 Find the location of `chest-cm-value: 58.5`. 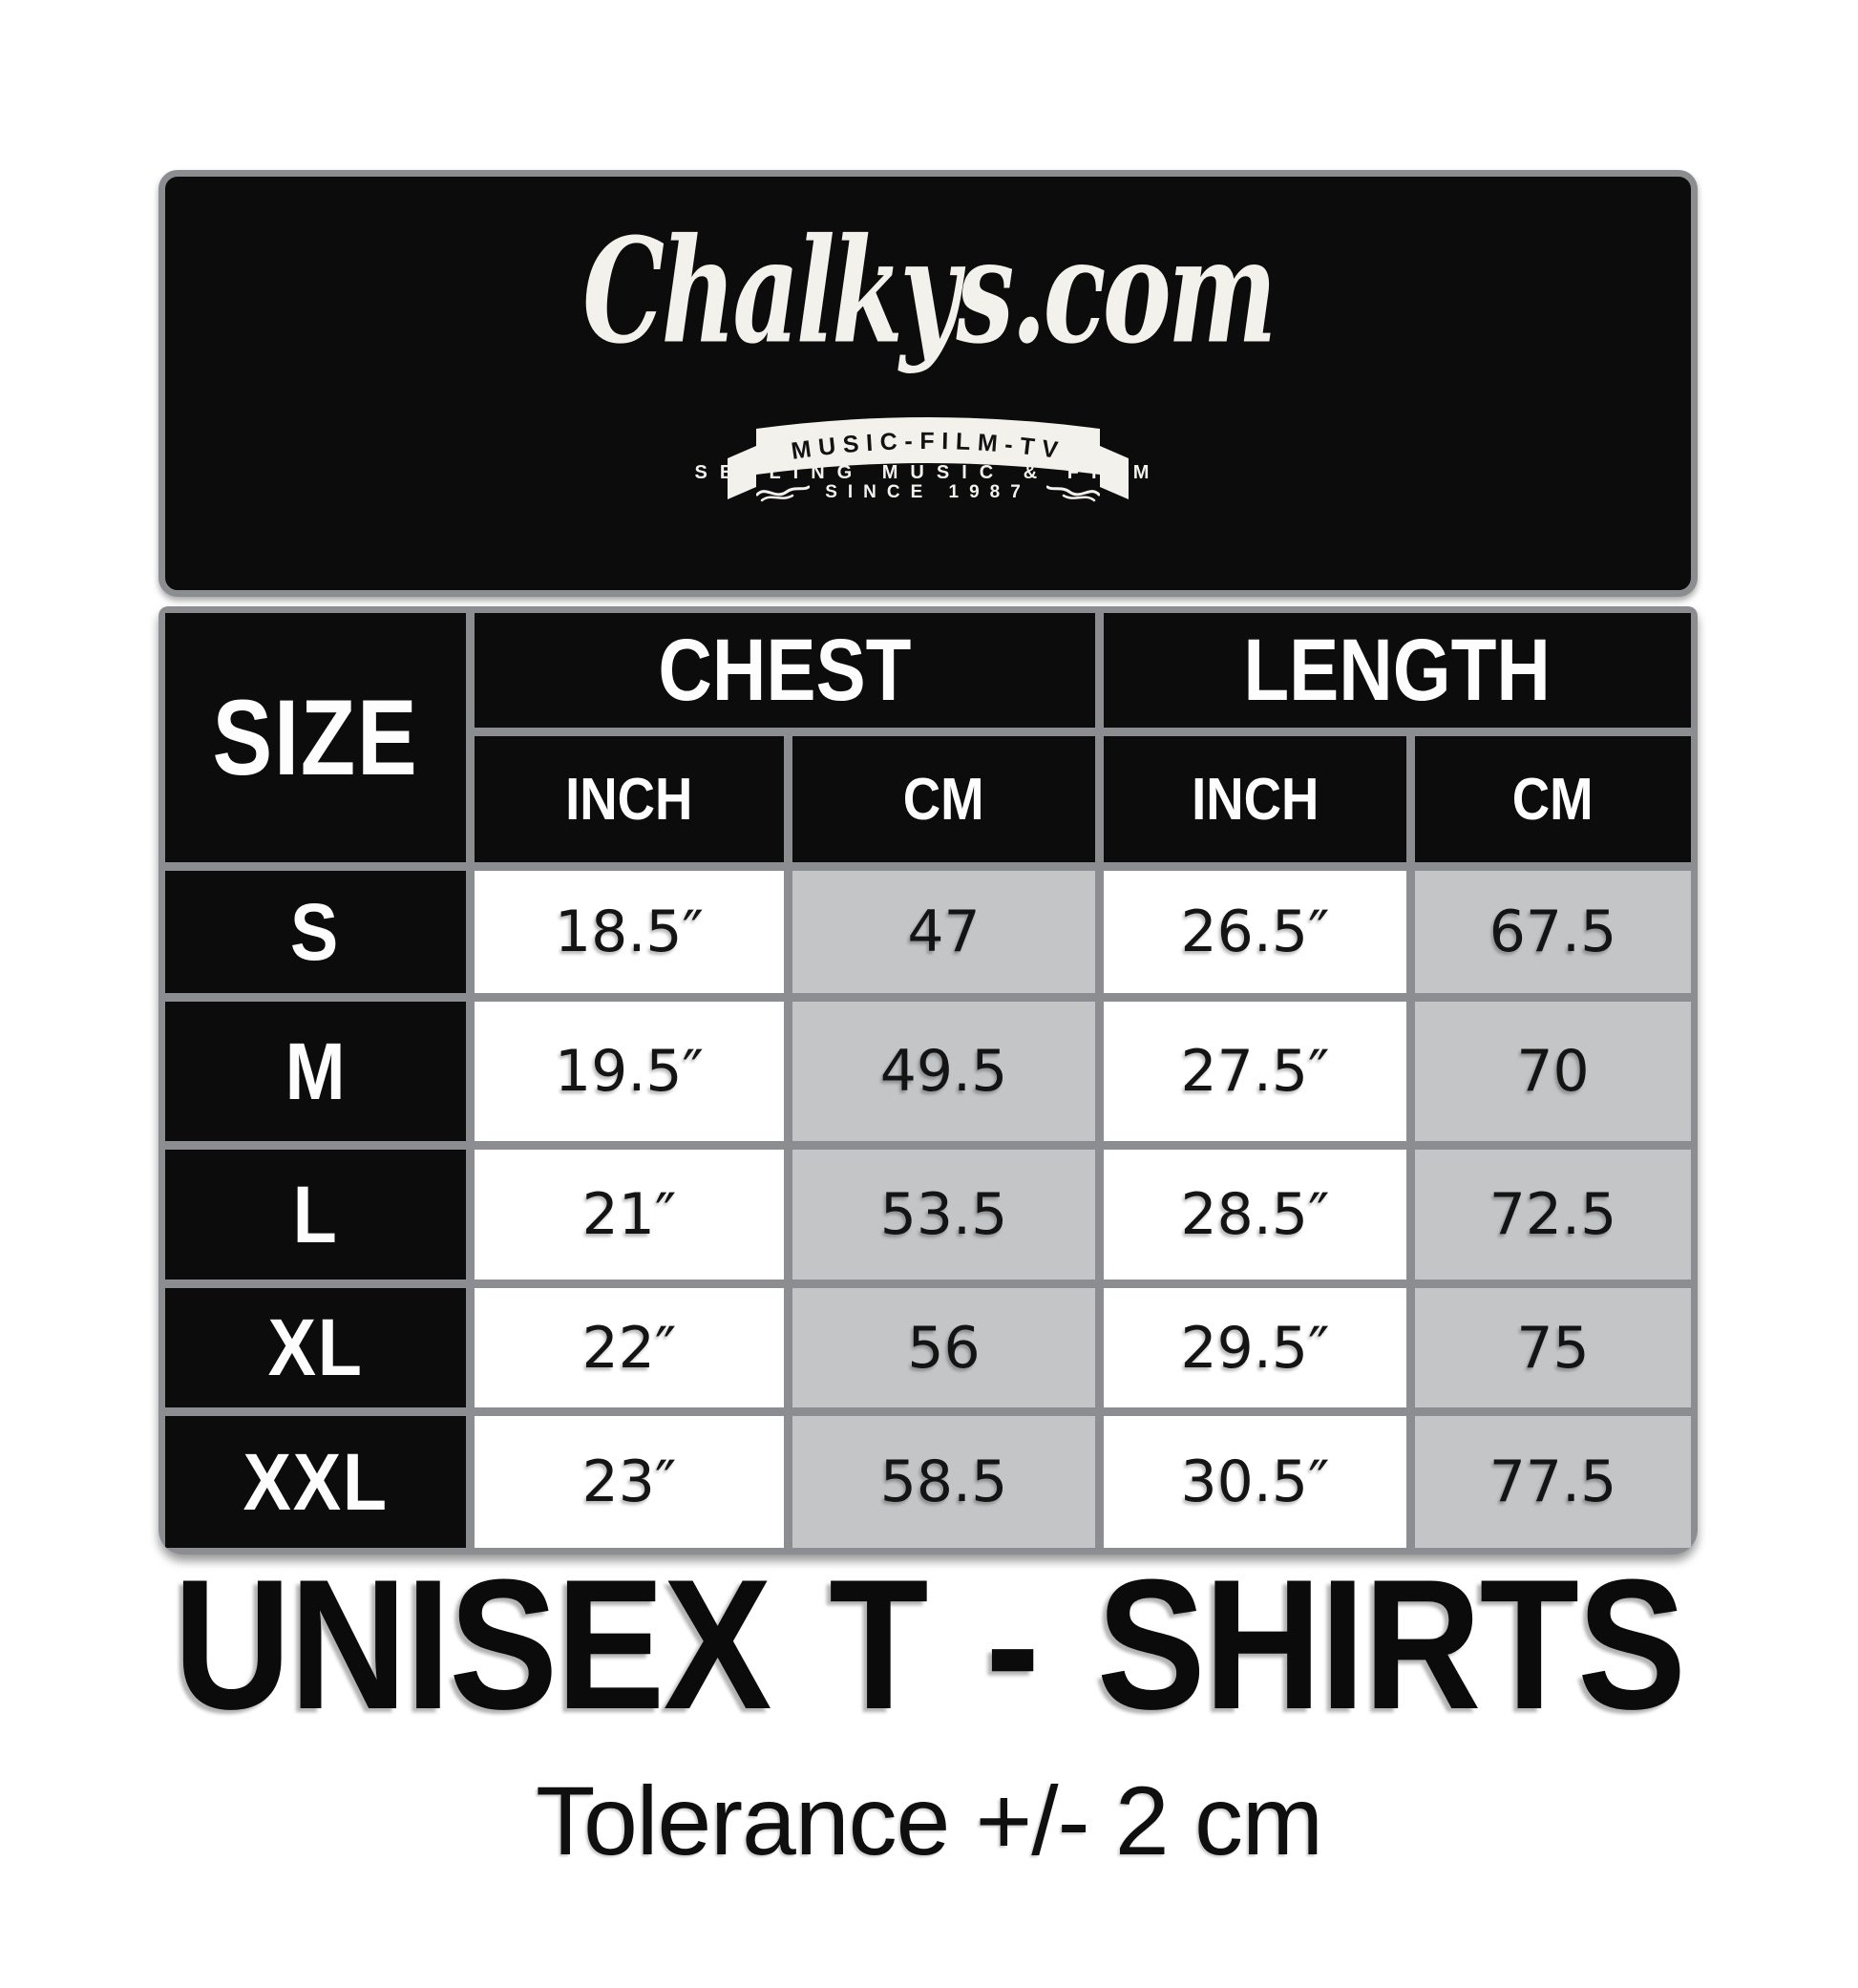

chest-cm-value: 58.5 is located at coordinates (944, 1482).